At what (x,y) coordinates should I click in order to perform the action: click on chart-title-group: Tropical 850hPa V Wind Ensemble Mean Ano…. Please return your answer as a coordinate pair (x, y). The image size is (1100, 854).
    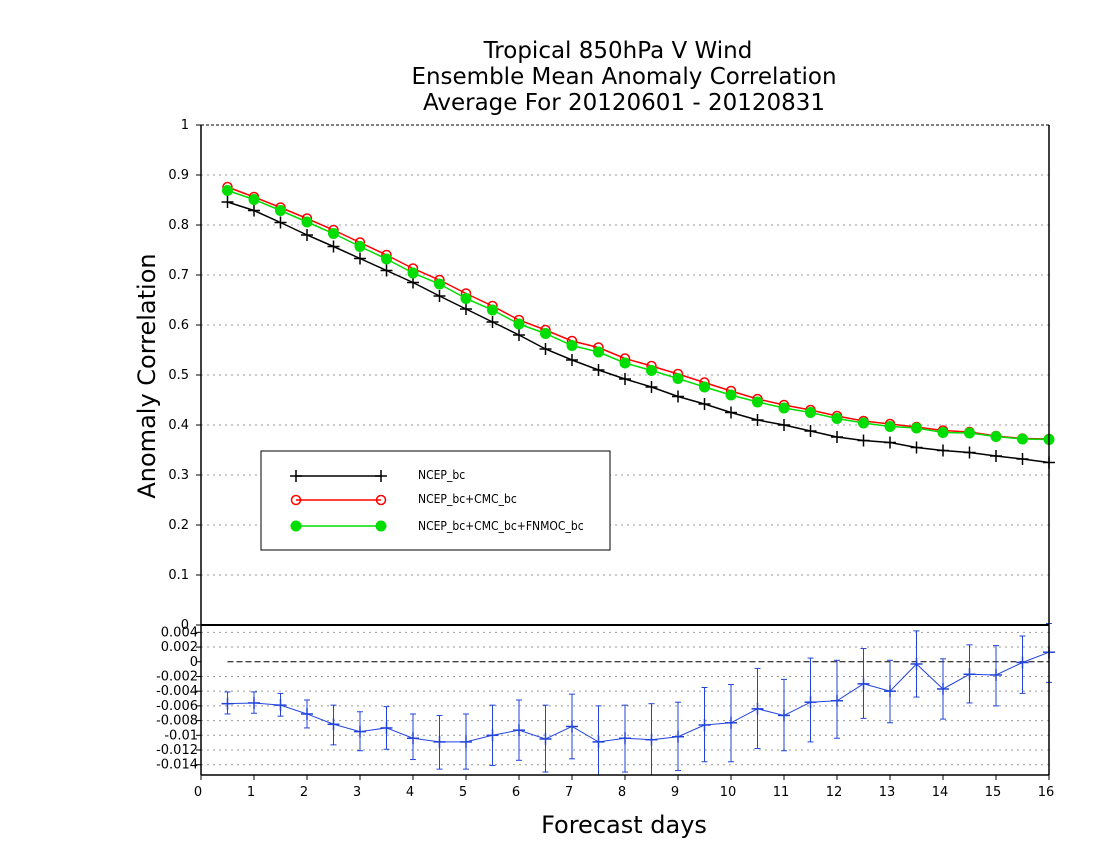
    Looking at the image, I should click on (623, 77).